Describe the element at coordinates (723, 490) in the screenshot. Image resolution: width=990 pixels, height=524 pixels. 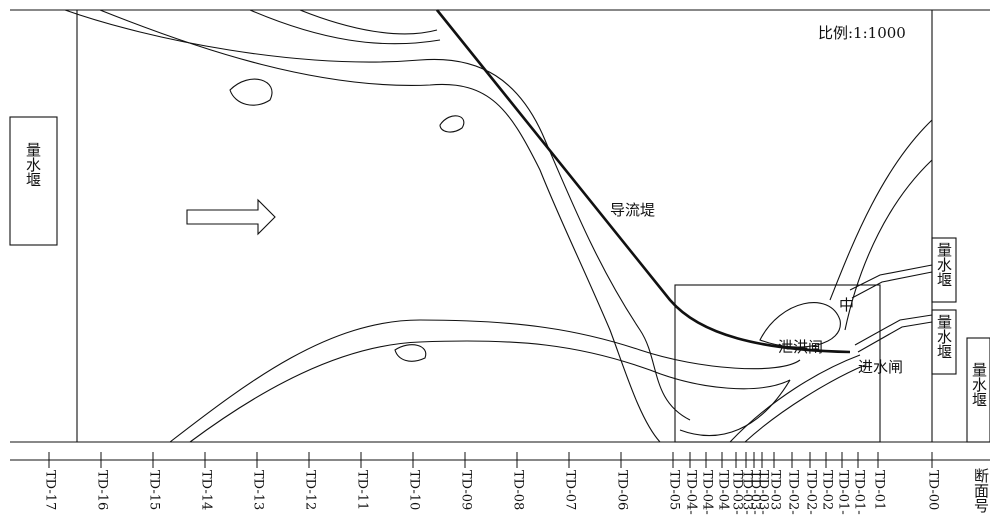
I see `section-label: TD-04` at that location.